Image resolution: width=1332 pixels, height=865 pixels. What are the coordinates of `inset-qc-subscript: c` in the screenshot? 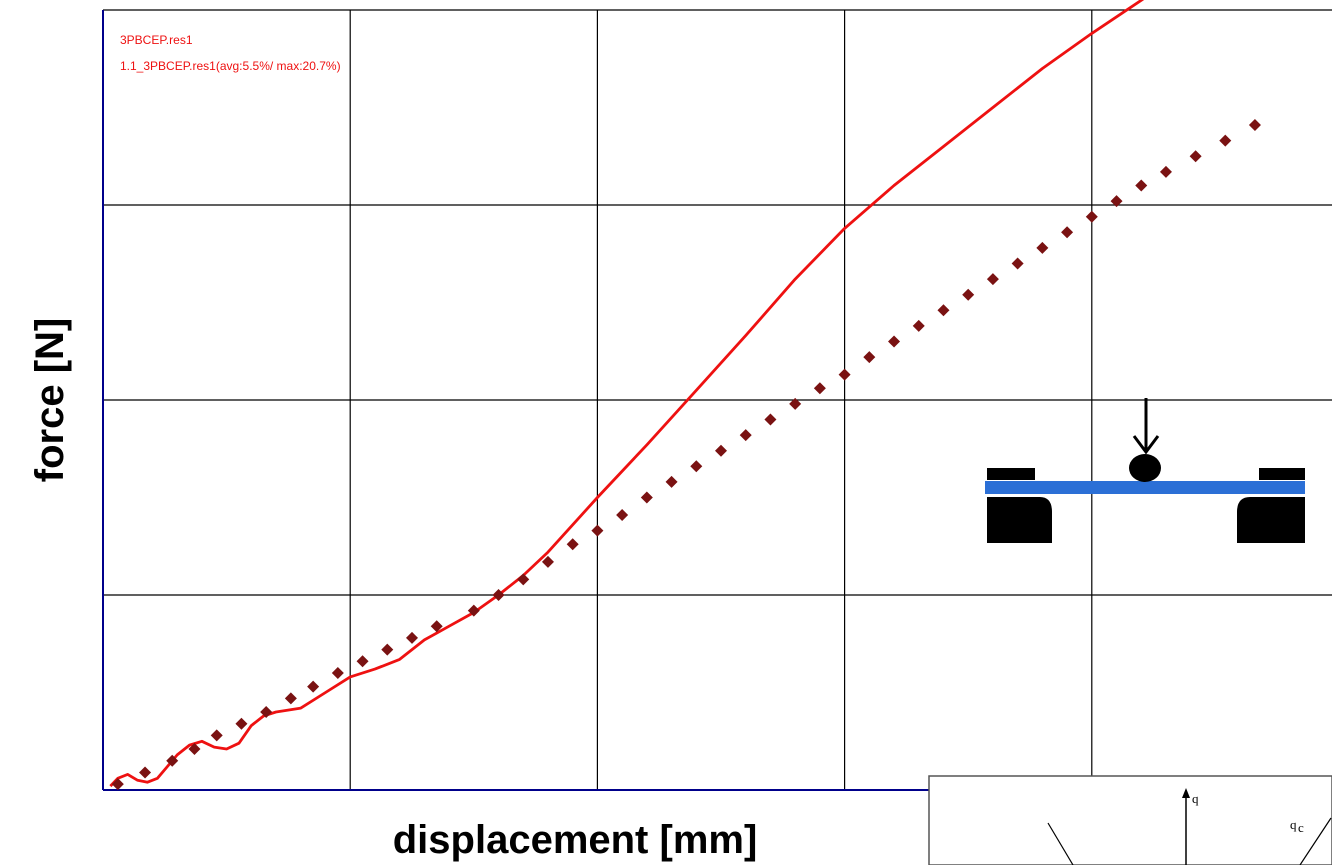 It's located at (1301, 827).